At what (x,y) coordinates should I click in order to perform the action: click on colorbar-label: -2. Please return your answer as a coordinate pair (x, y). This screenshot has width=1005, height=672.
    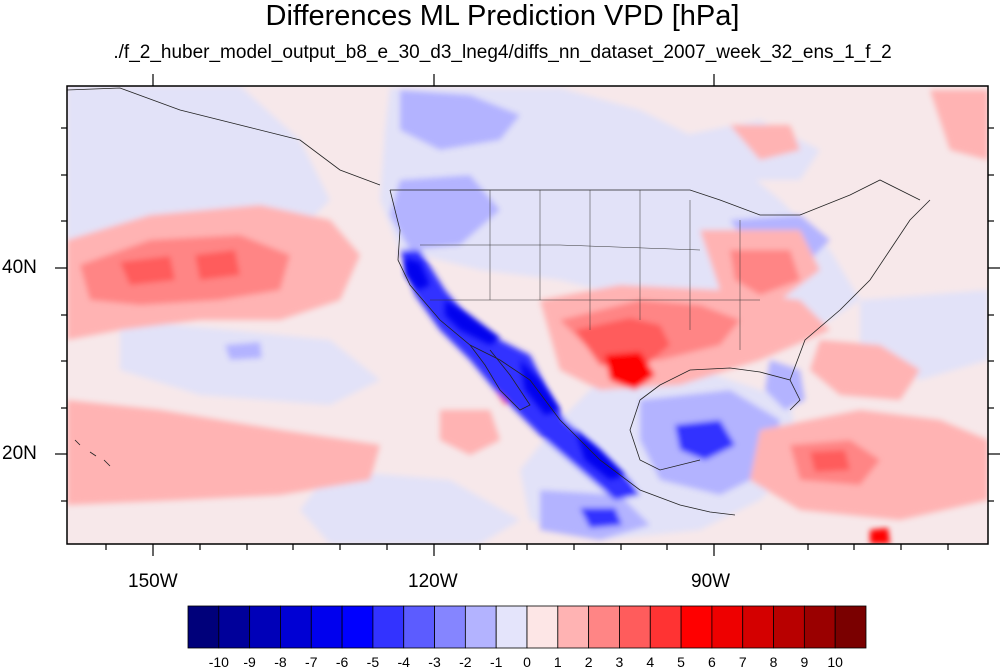
    Looking at the image, I should click on (465, 662).